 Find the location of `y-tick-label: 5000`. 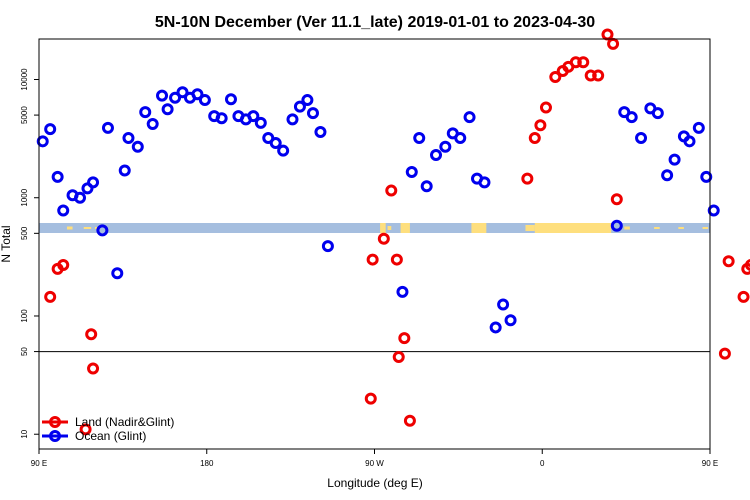

y-tick-label: 5000 is located at coordinates (24, 115).